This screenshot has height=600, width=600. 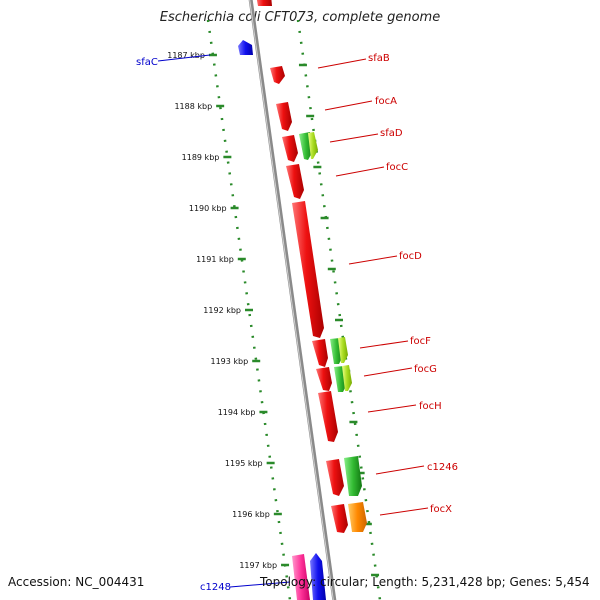 I want to click on leader-sfaB, so click(x=342, y=63).